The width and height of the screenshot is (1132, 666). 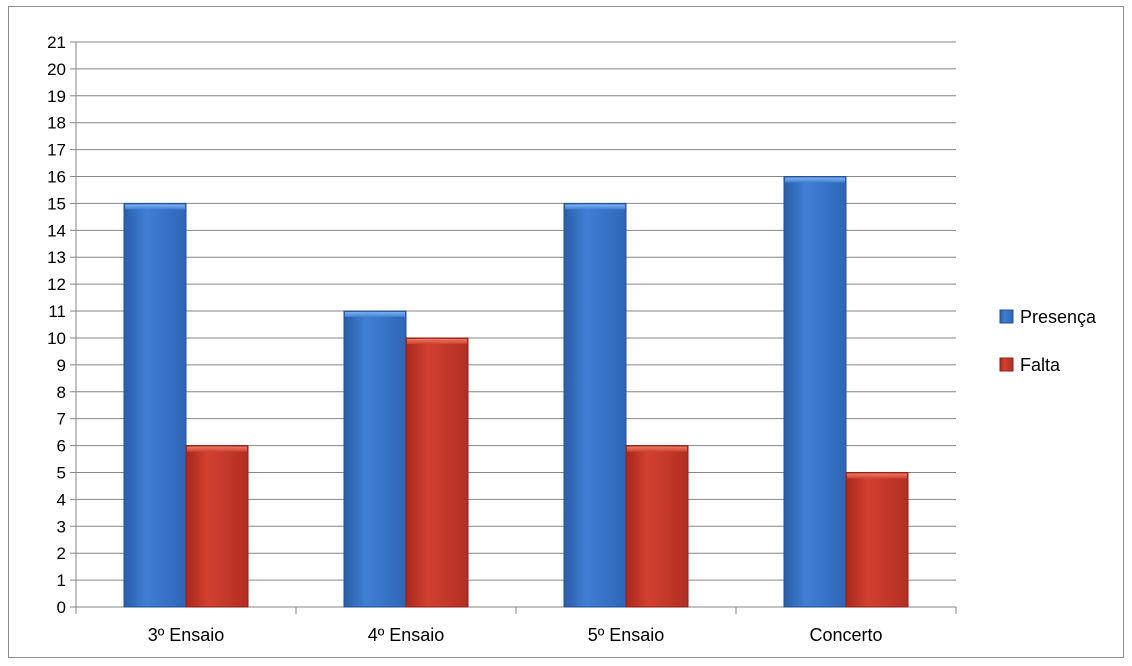 I want to click on y-tick-label: 15, so click(x=56, y=203).